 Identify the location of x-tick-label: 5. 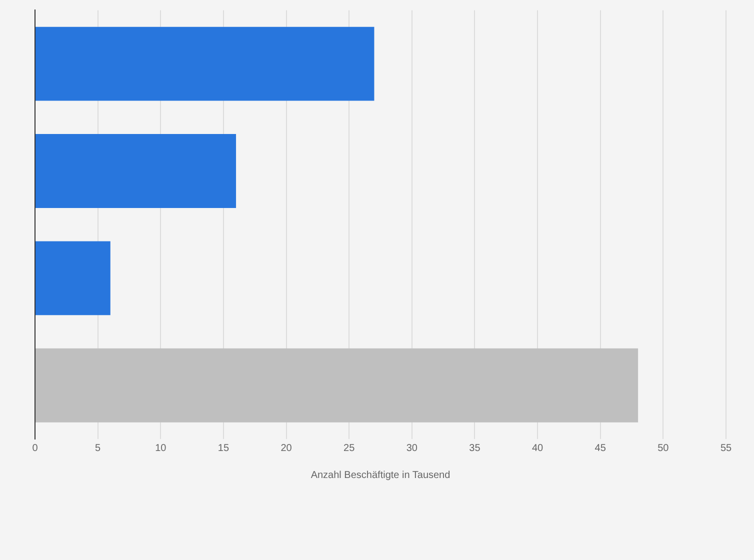
(98, 448).